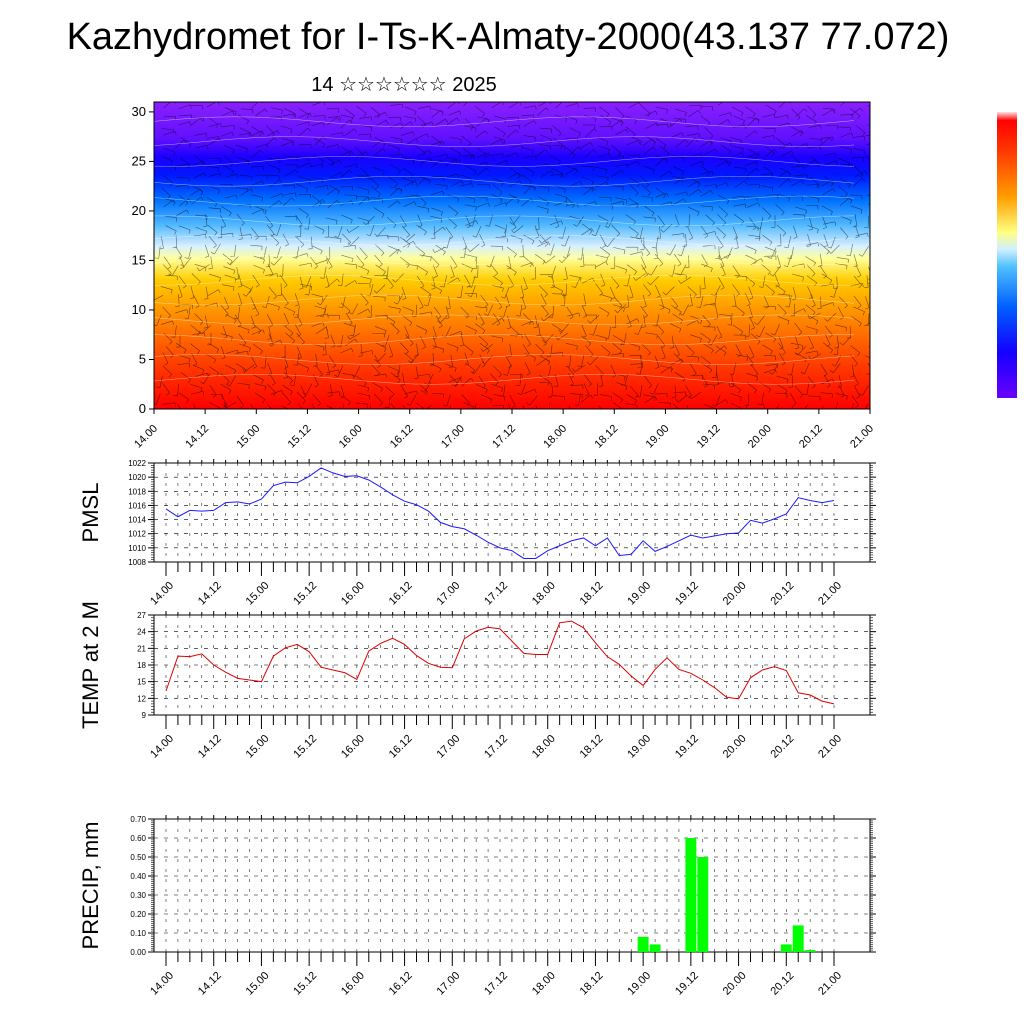 This screenshot has width=1024, height=1024. I want to click on y-tick-label: 0.50, so click(138, 857).